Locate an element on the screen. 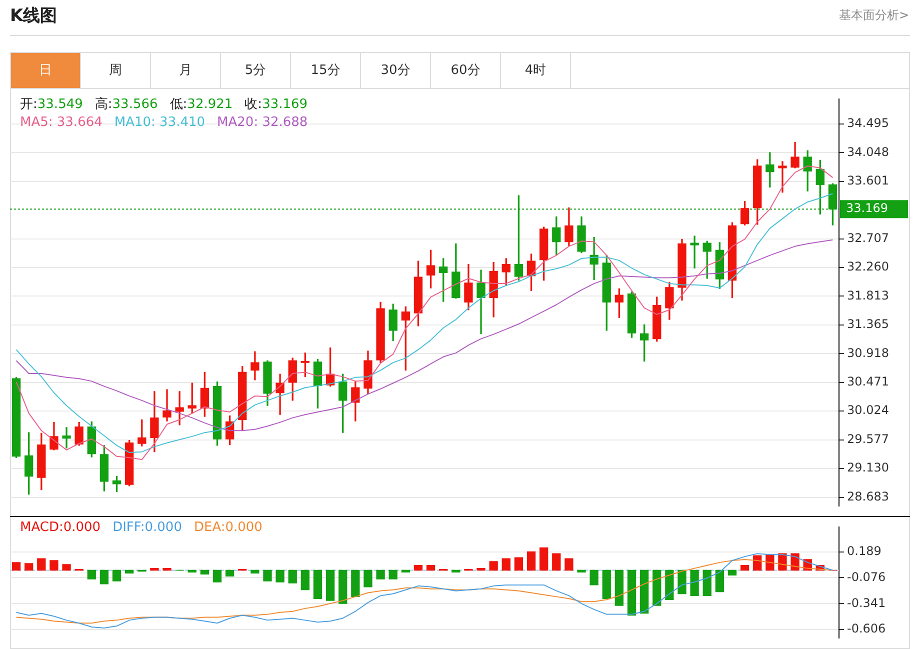  y-tick-label: 31.365 is located at coordinates (868, 324).